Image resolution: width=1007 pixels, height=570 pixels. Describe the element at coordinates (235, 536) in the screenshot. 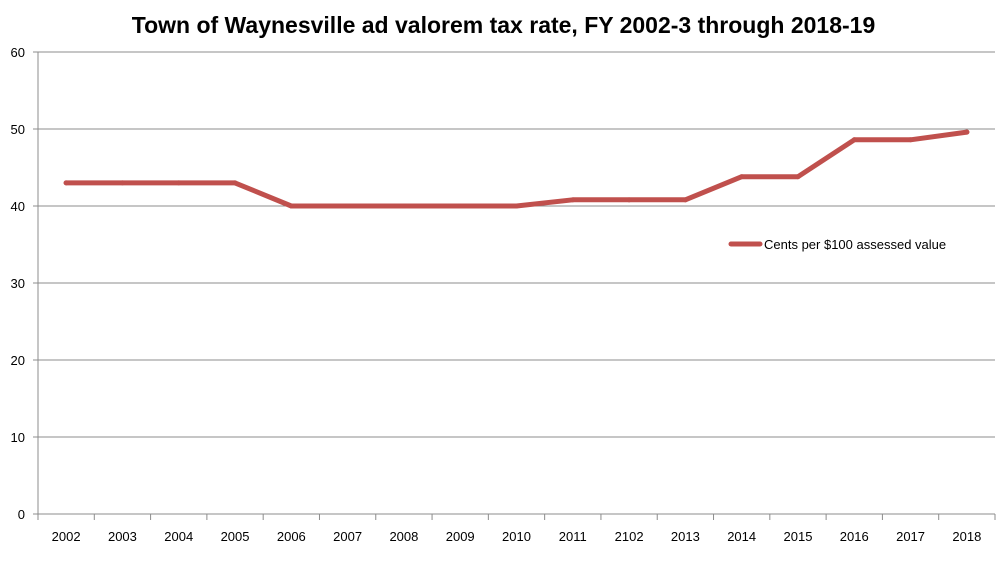

I see `x-tick-label-2005: 2005` at that location.